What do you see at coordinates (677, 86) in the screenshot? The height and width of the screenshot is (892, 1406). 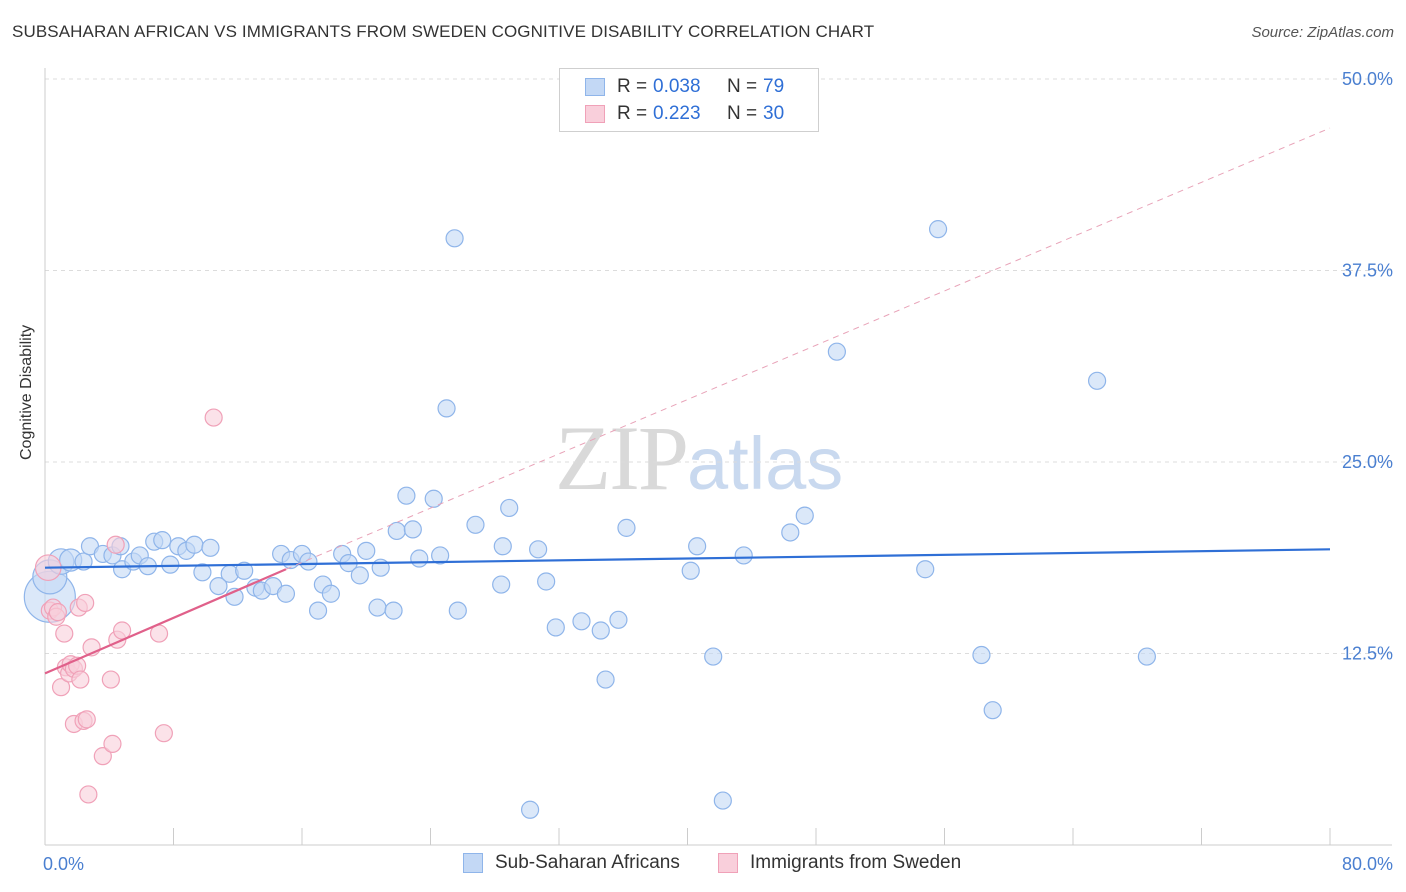 I see `legend-r-value: 0.038` at bounding box center [677, 86].